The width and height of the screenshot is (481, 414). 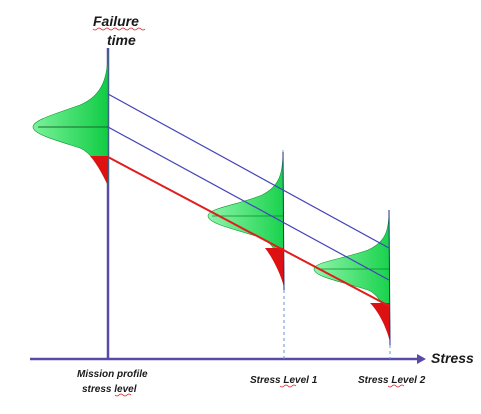 I want to click on x-axis-arrowhead, so click(x=421, y=359).